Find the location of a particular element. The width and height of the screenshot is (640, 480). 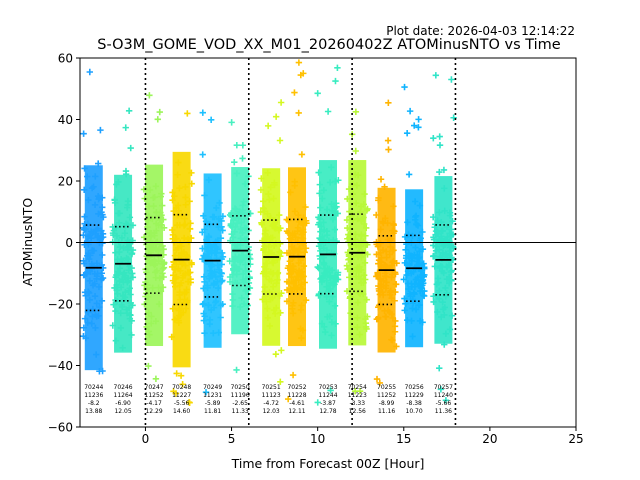

stat-N: 11264 is located at coordinates (123, 395).